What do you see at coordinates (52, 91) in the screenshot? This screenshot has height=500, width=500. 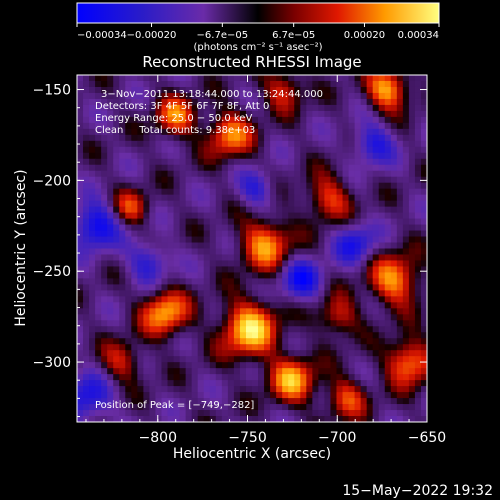 I see `y-tick-label: −150` at bounding box center [52, 91].